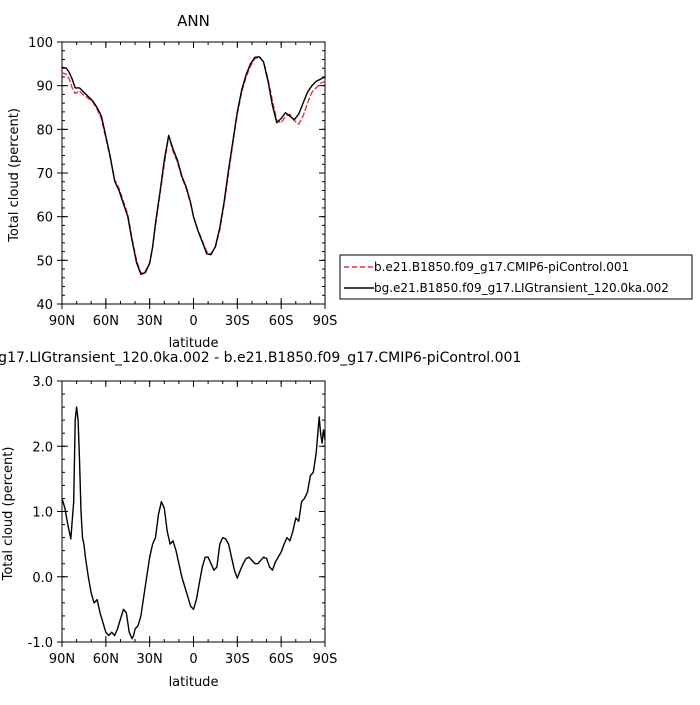  I want to click on y-tick-label: 2.0, so click(42, 447).